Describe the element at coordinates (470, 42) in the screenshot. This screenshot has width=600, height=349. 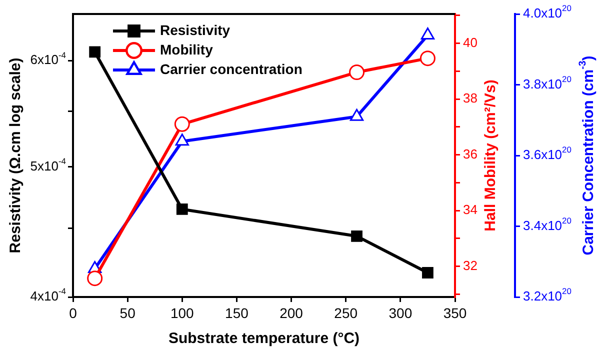
I see `y2-tick-label: 40` at that location.